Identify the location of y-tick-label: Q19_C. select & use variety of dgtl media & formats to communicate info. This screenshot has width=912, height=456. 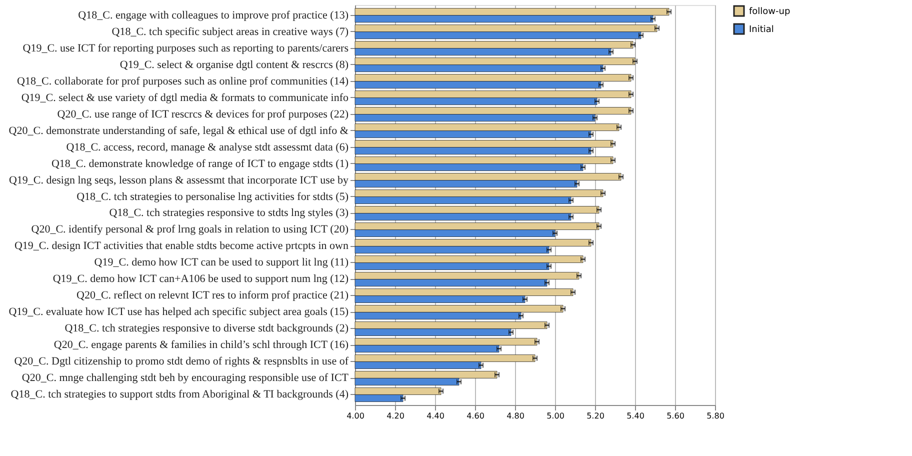
(185, 98).